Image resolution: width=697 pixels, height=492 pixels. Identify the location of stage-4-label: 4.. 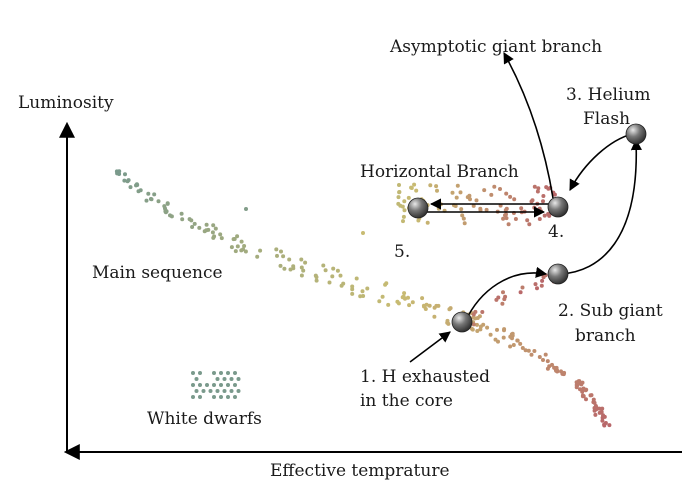
(556, 232).